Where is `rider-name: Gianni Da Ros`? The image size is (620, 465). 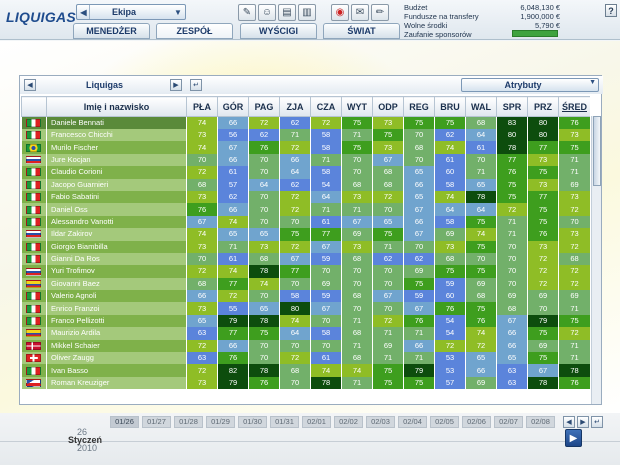
rider-name: Gianni Da Ros is located at coordinates (116, 259).